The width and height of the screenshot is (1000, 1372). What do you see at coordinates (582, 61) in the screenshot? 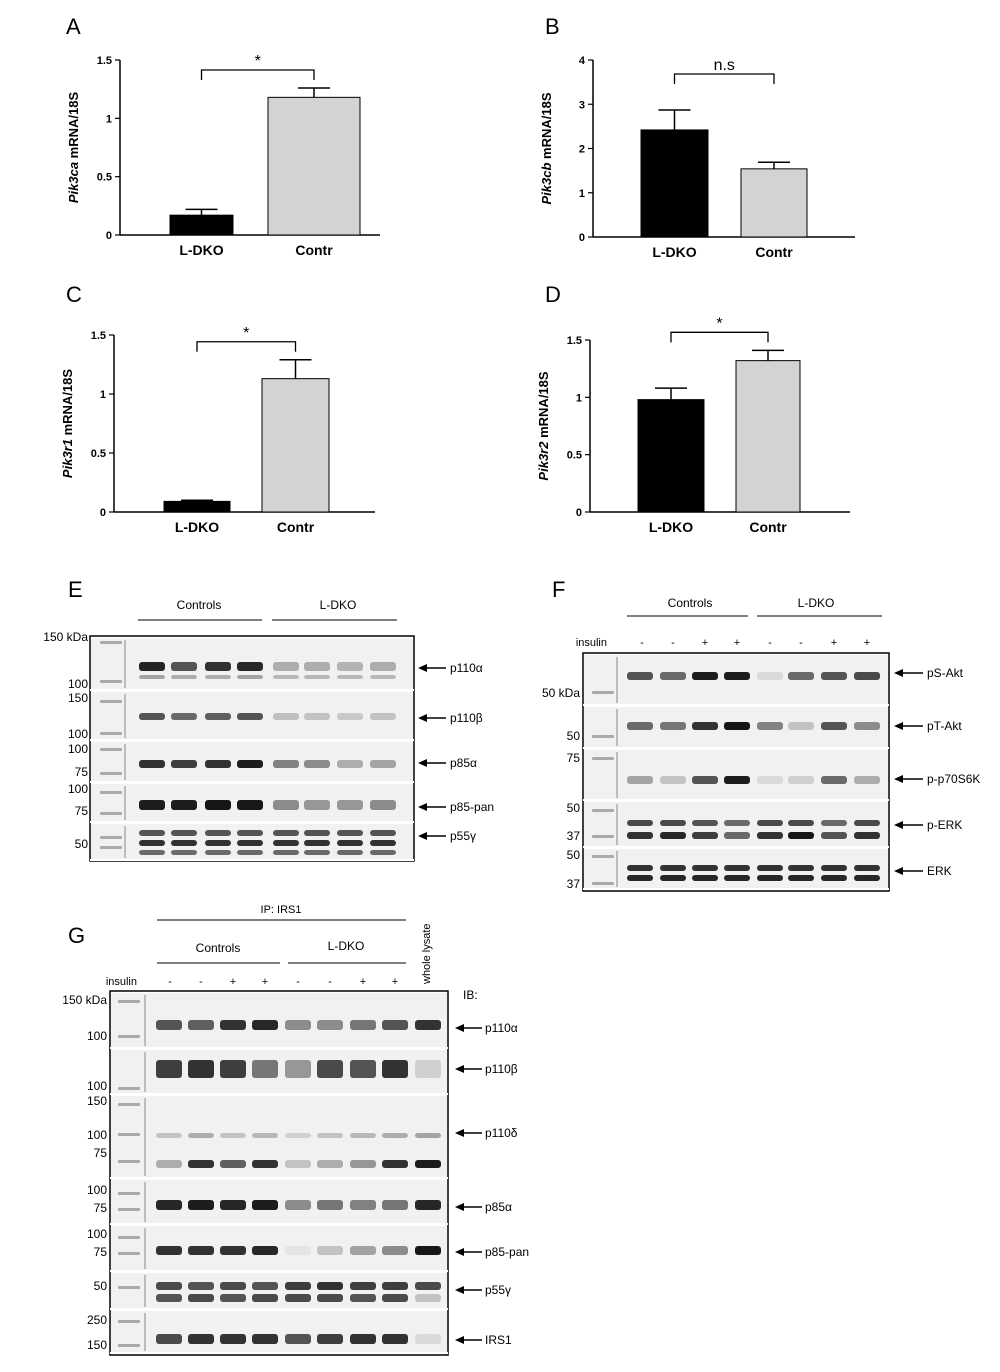
I see `y-tick-label: 4` at bounding box center [582, 61].